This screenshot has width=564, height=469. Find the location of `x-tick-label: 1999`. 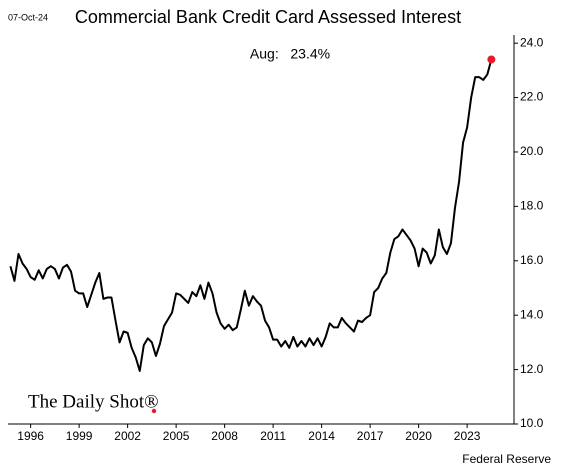

x-tick-label: 1999 is located at coordinates (79, 436).